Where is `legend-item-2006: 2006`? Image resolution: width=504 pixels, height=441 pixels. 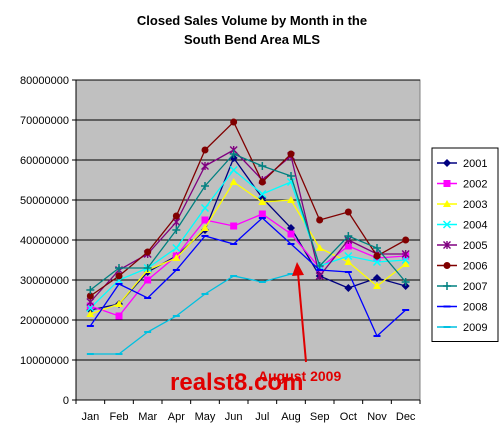
legend-item-2006: 2006 is located at coordinates (462, 267).